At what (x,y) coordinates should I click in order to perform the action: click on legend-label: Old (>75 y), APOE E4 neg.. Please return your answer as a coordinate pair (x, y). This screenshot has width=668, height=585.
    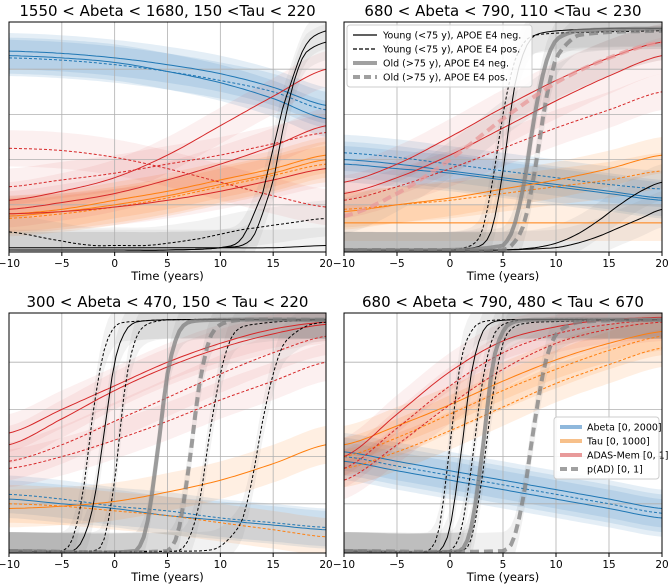
    Looking at the image, I should click on (446, 64).